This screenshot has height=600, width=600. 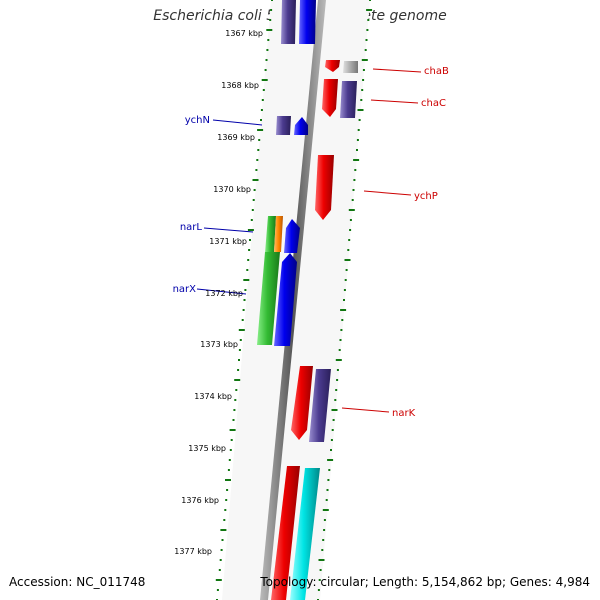 What do you see at coordinates (193, 551) in the screenshot?
I see `kbp-label: 1377 kbp` at bounding box center [193, 551].